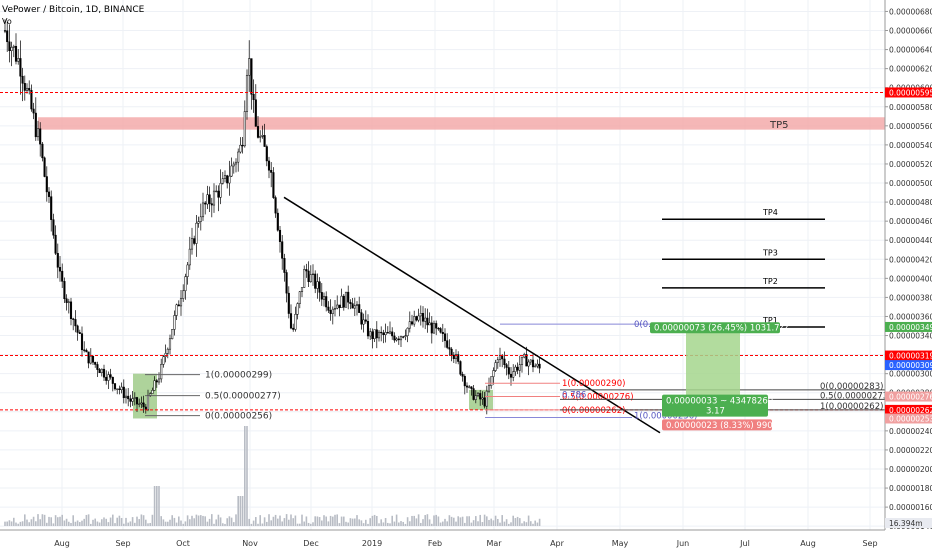 The height and width of the screenshot is (550, 932). I want to click on position-profit-box, so click(715, 328).